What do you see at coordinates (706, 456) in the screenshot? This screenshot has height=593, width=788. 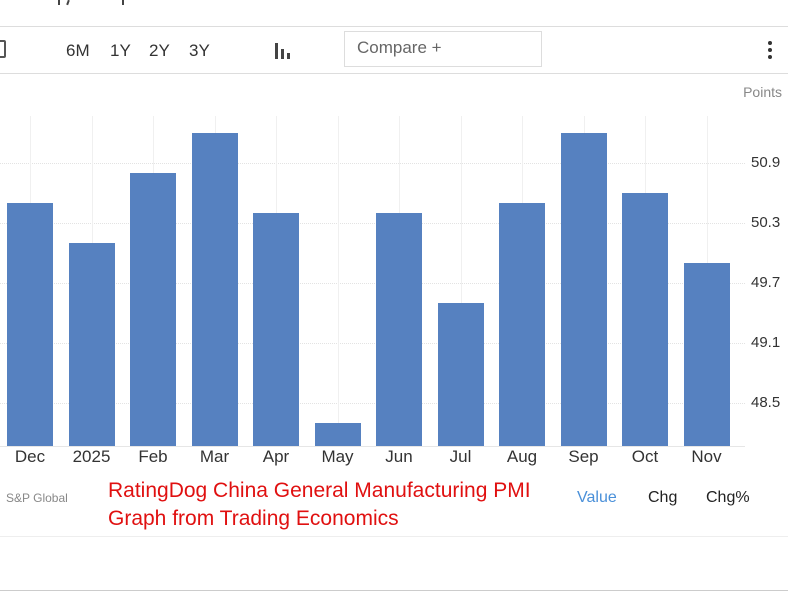 I see `x-tick-label: Nov` at bounding box center [706, 456].